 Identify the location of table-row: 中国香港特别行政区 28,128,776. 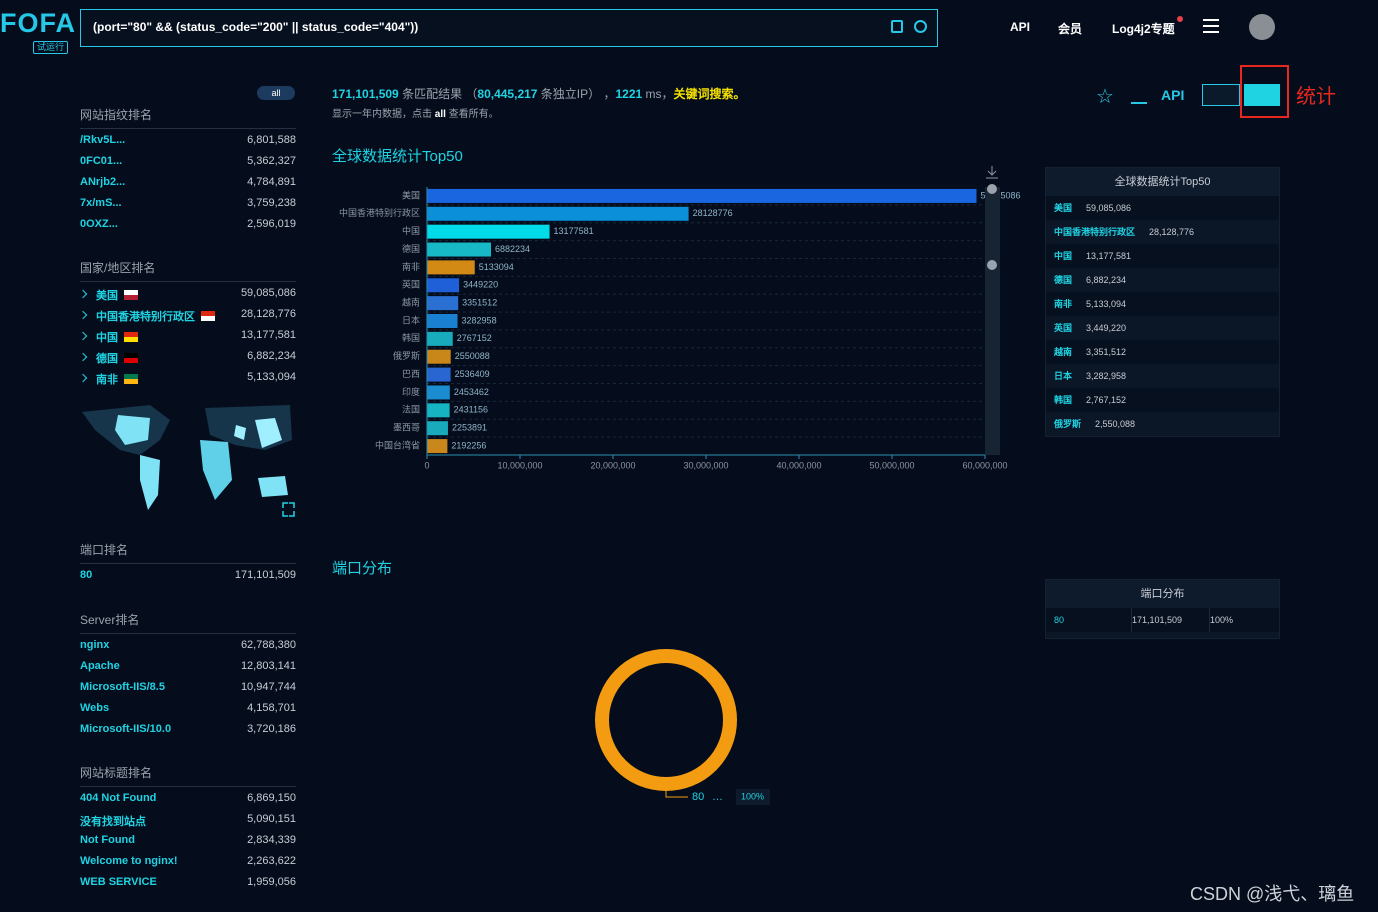
(1162, 232).